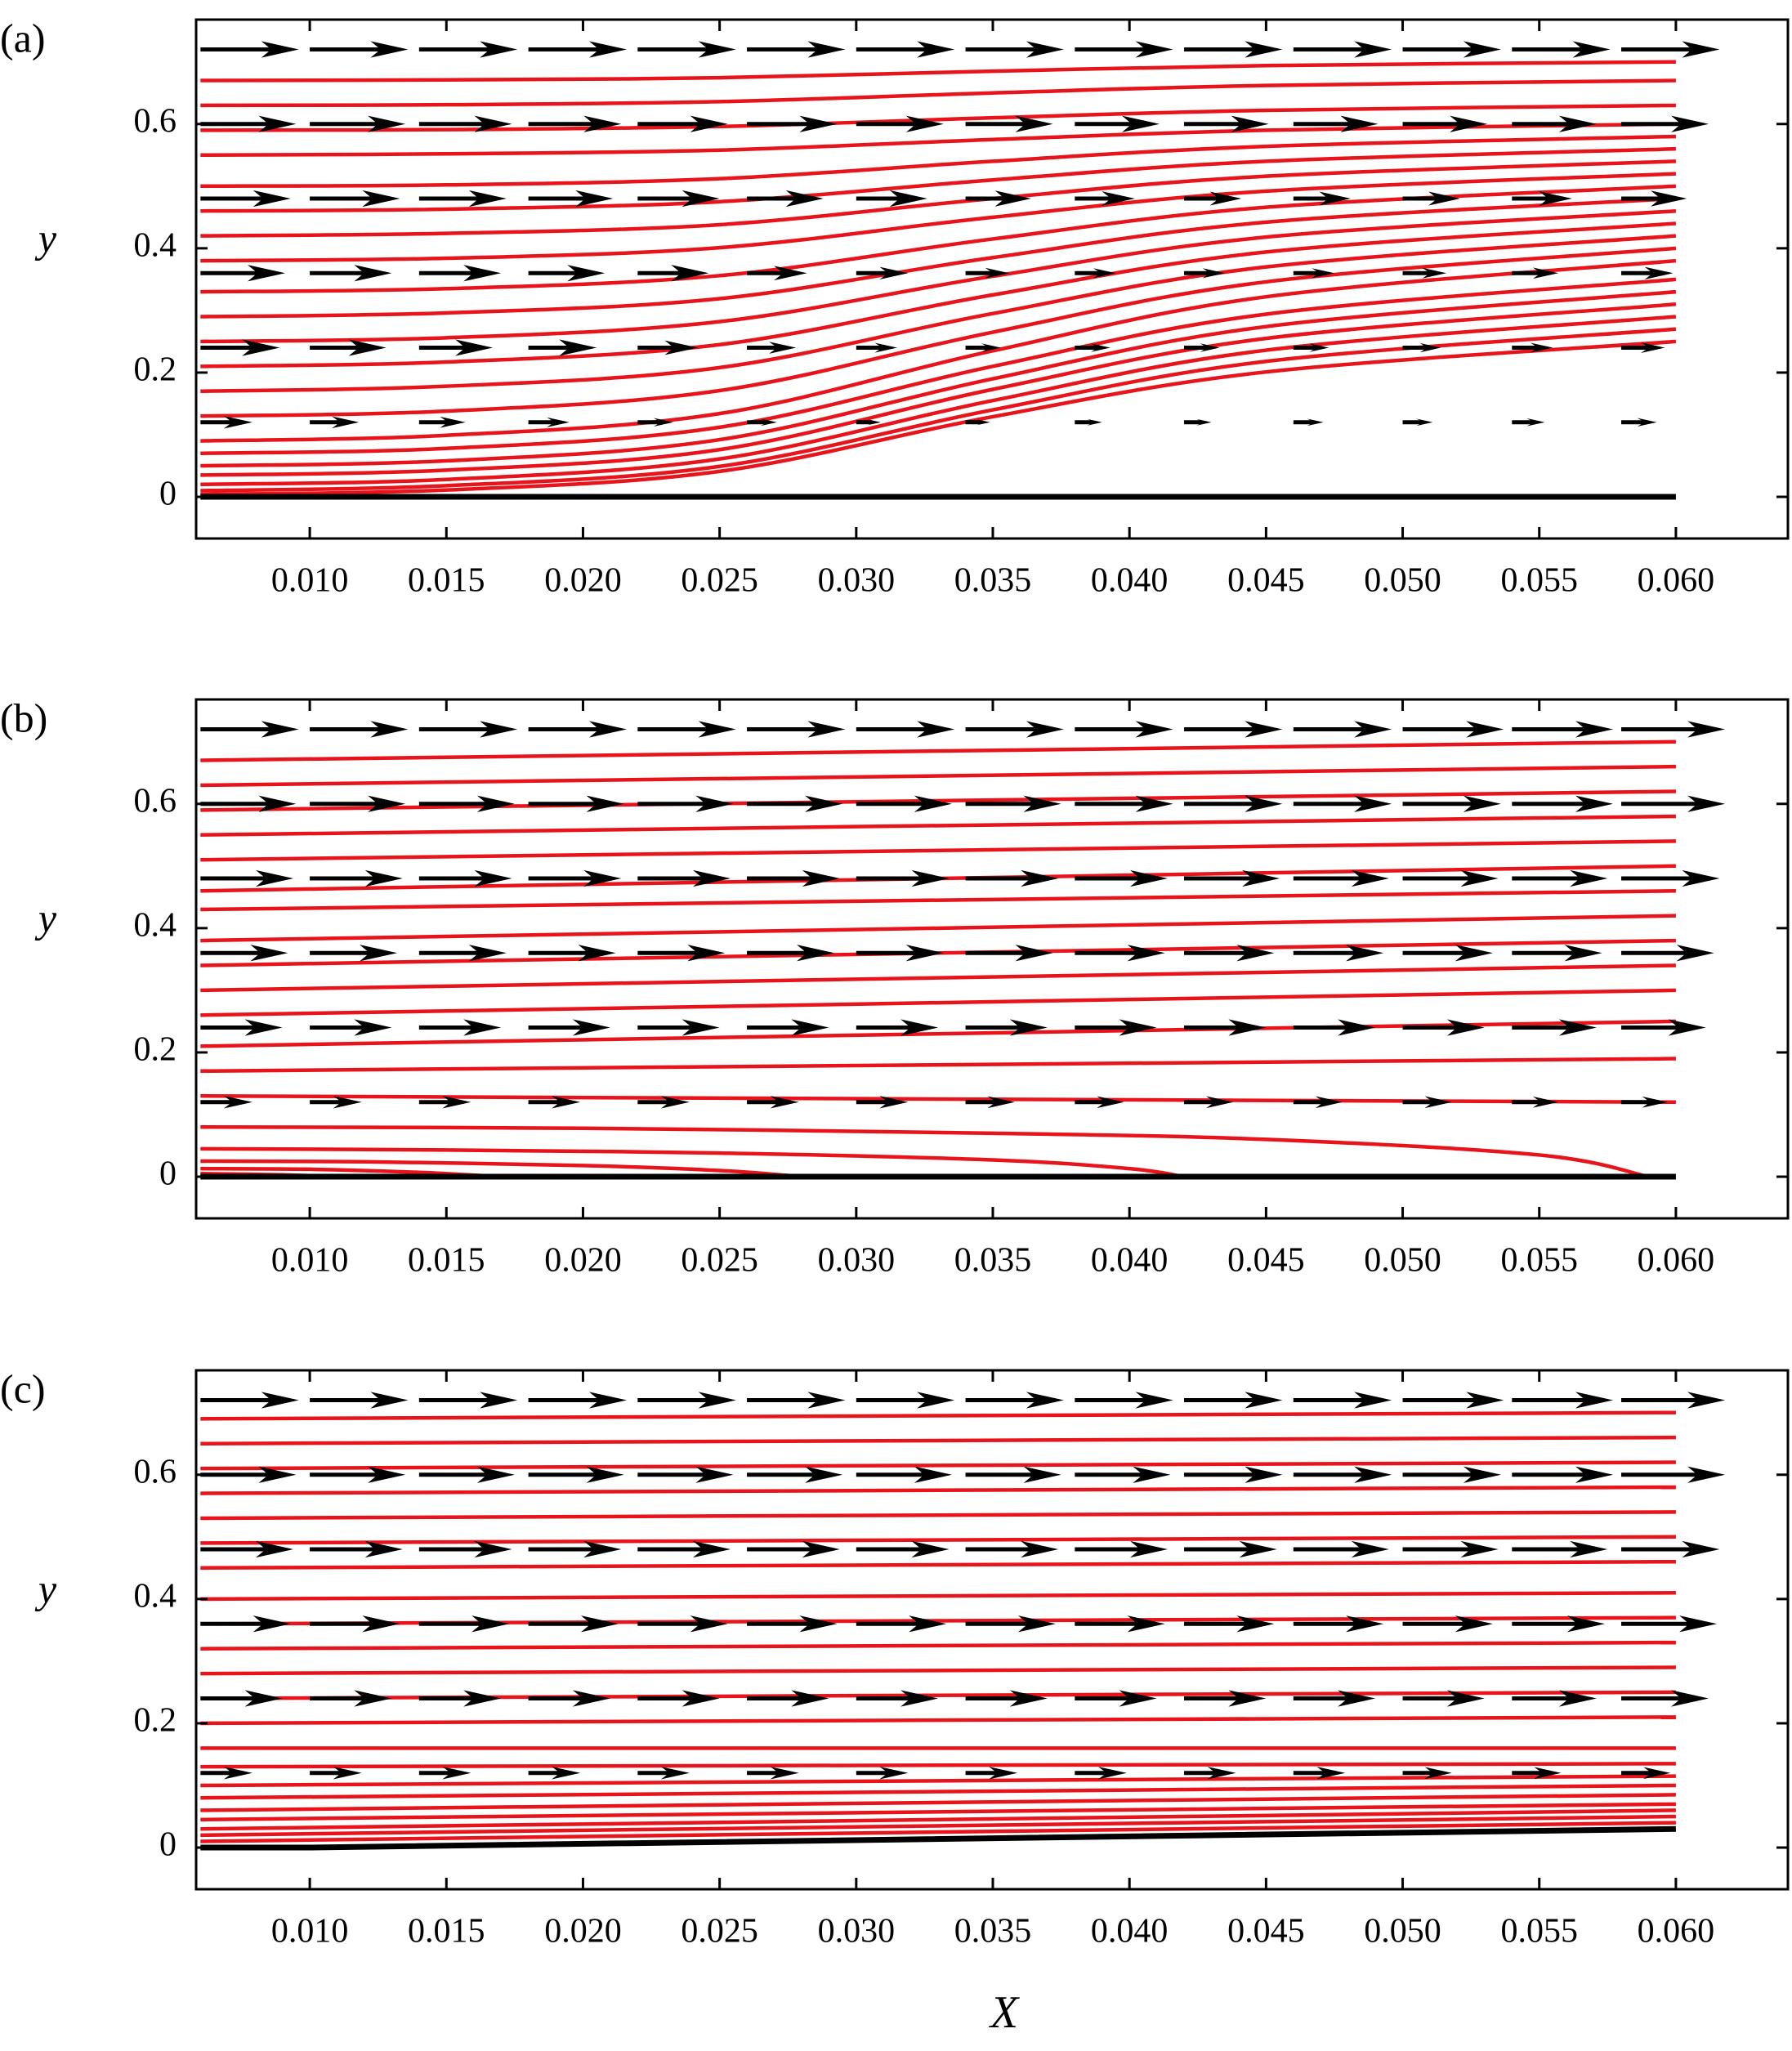 The width and height of the screenshot is (1792, 2051). What do you see at coordinates (310, 1932) in the screenshot?
I see `x-tick-label: 0.010` at bounding box center [310, 1932].